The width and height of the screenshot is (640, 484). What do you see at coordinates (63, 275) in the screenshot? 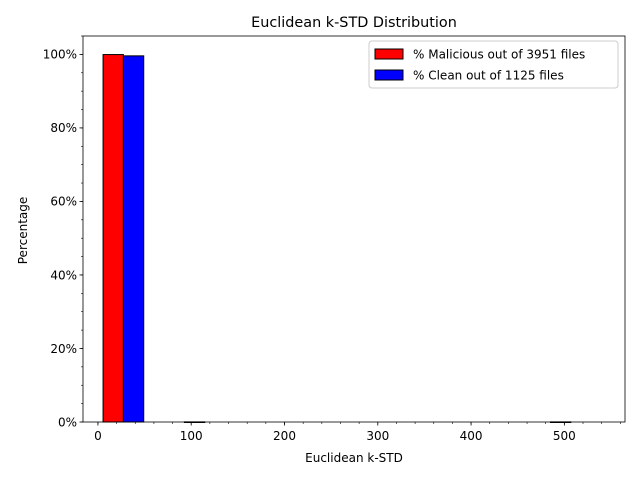
I see `y-tick-label: 40%` at bounding box center [63, 275].